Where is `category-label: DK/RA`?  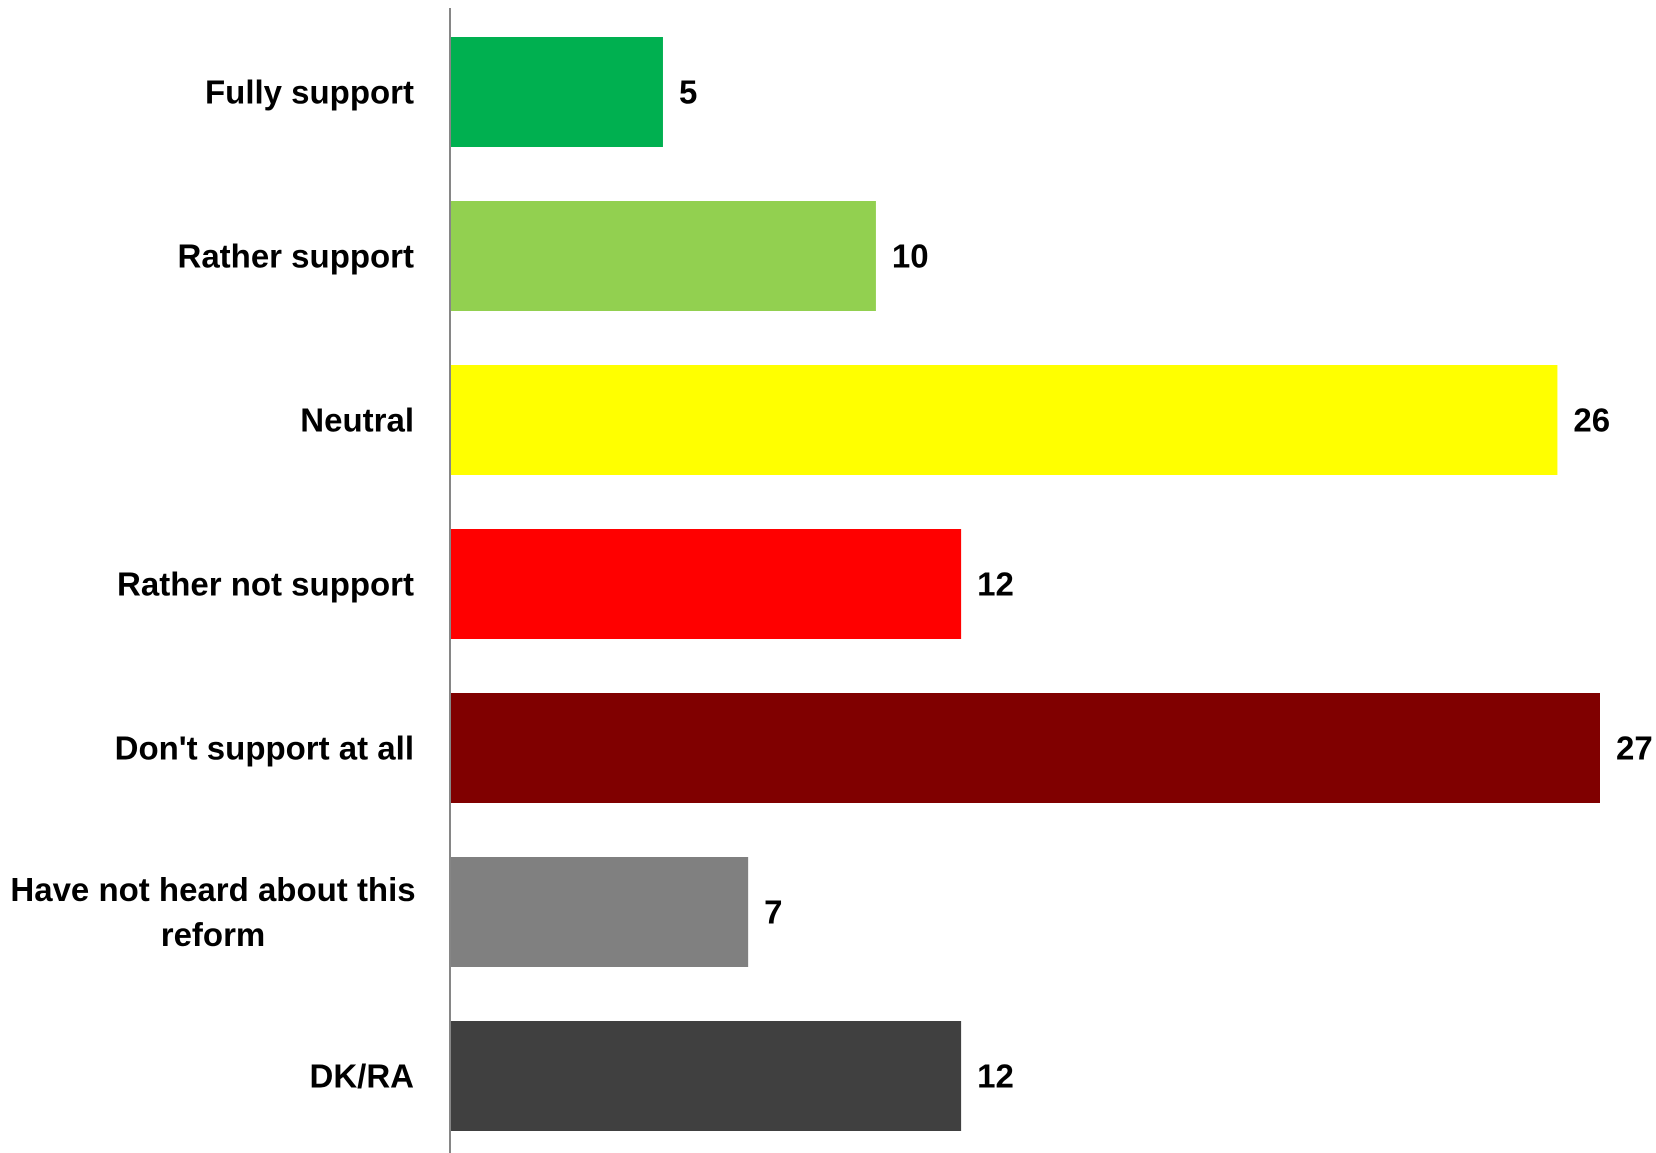
category-label: DK/RA is located at coordinates (362, 1076).